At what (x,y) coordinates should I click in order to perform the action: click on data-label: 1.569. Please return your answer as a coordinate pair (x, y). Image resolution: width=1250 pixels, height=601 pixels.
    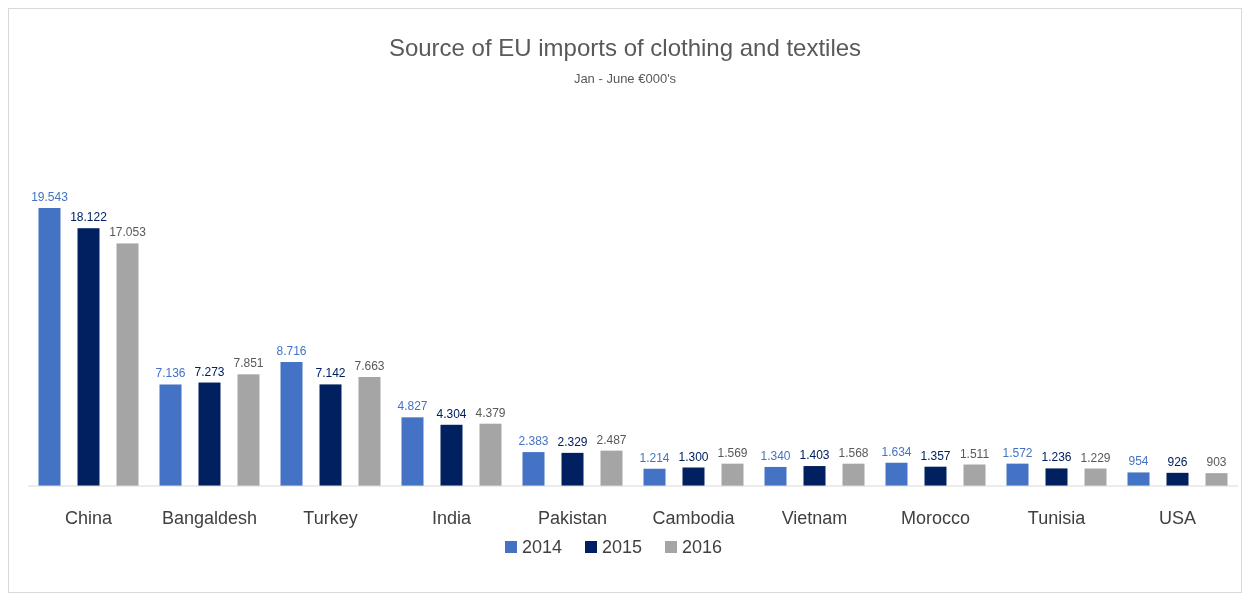
    Looking at the image, I should click on (732, 452).